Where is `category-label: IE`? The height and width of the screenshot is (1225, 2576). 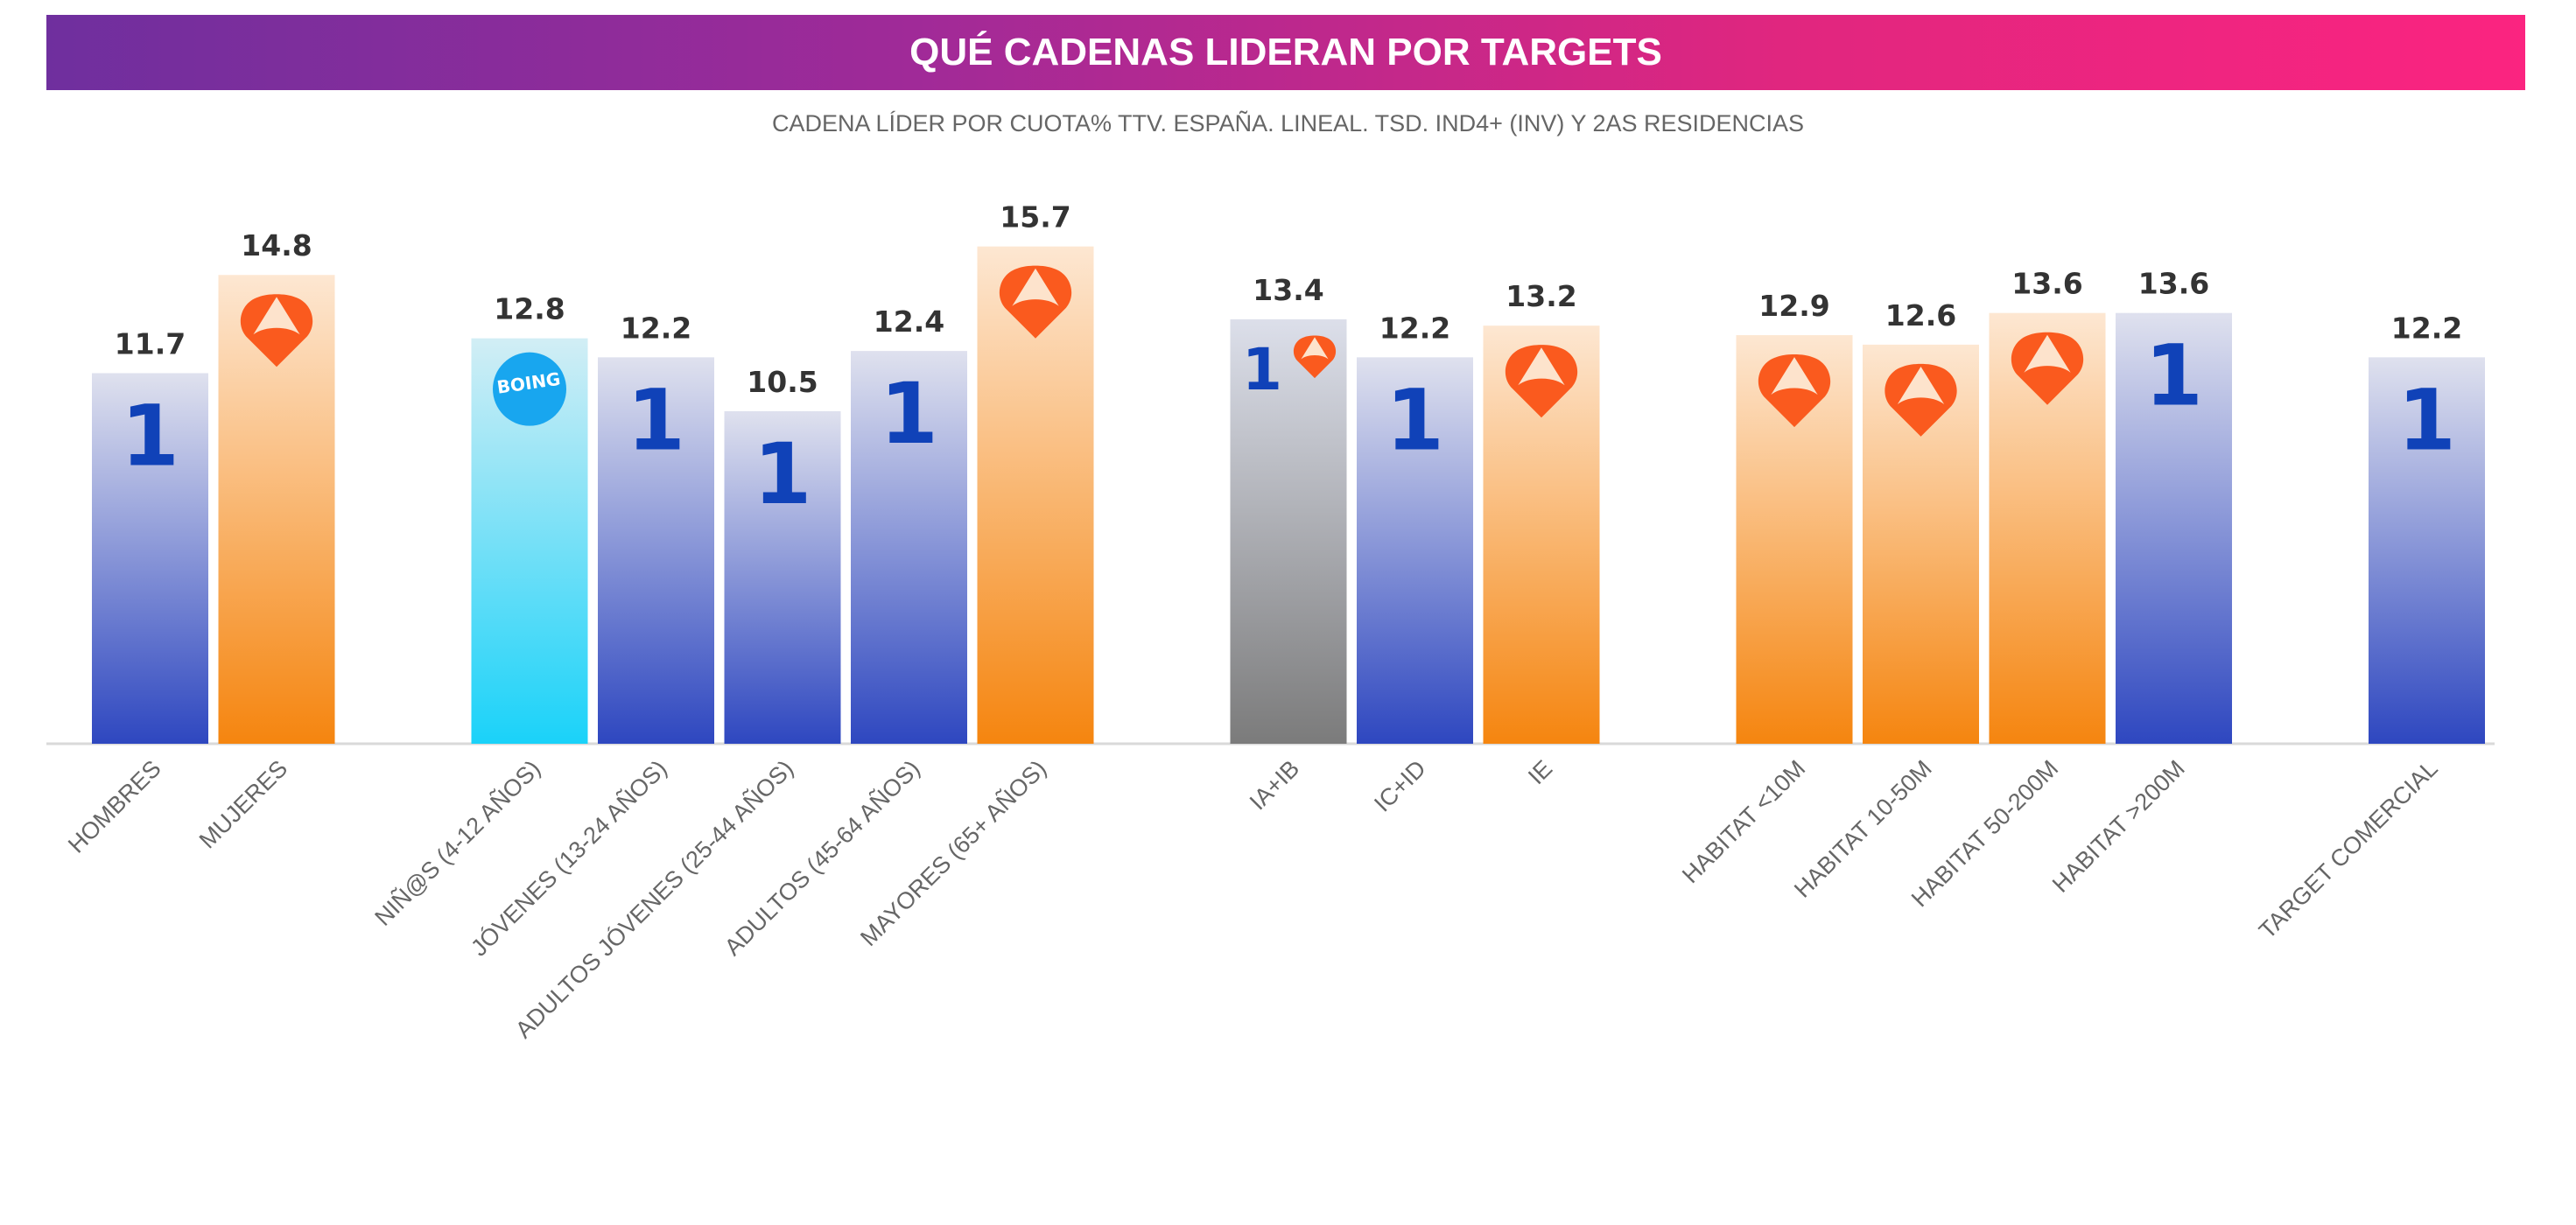
category-label: IE is located at coordinates (1540, 772).